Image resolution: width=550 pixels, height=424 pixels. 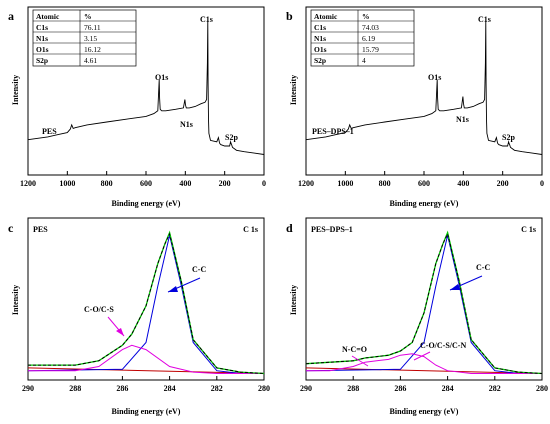 What do you see at coordinates (443, 345) in the screenshot?
I see `component-label-c-o-c-s-c-n: C-O/C-S/C-N` at bounding box center [443, 345].